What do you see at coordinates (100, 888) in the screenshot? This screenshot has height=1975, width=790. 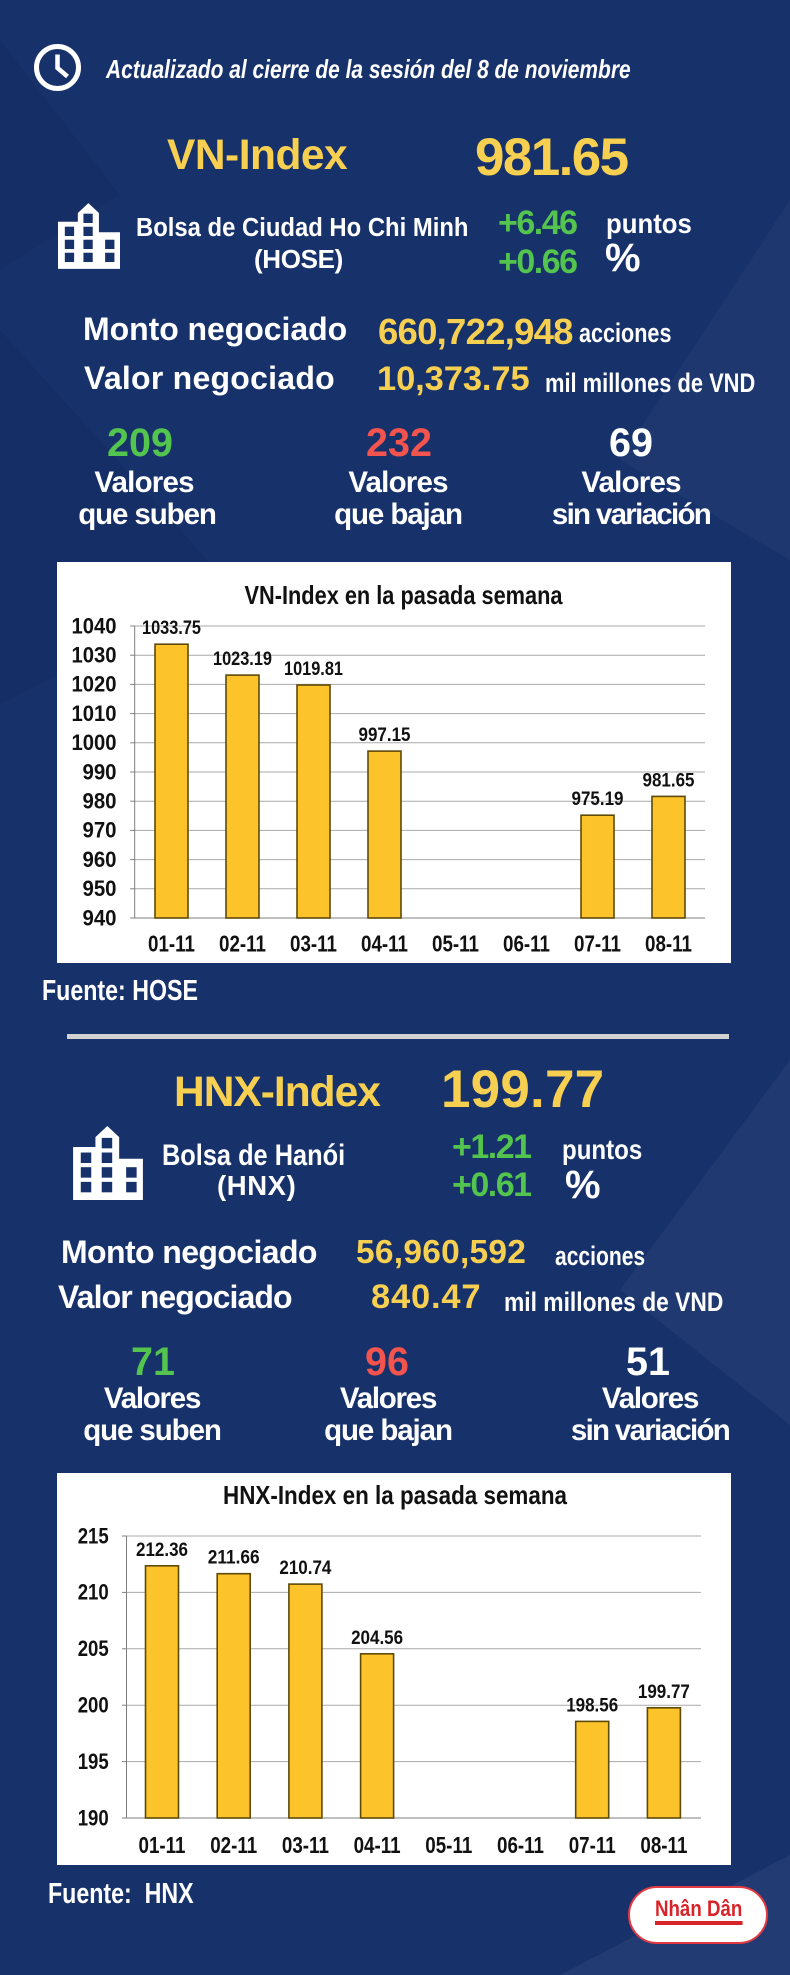 I see `svg-text: 950` at bounding box center [100, 888].